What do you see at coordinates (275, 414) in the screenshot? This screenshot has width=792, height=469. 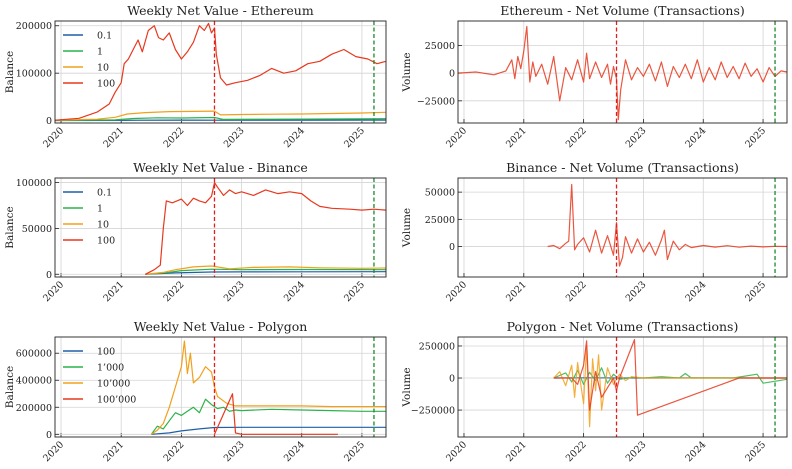 I see `series-line-100’000` at bounding box center [275, 414].